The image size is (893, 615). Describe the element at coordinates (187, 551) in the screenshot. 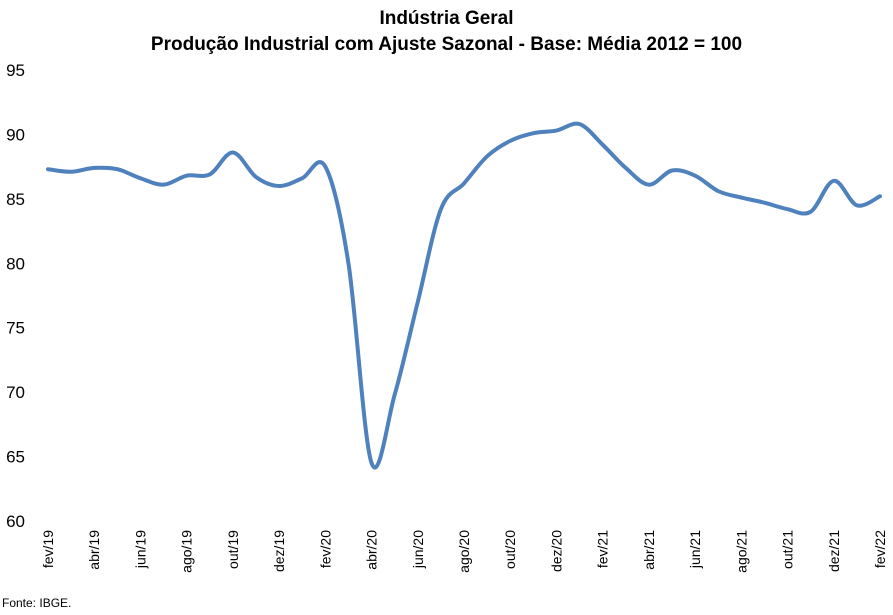

I see `x-tick-label: ago/19` at that location.